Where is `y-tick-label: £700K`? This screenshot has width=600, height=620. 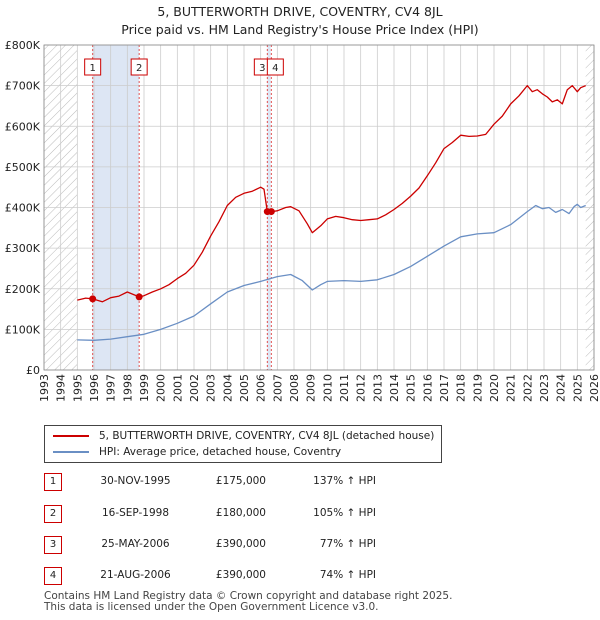 y-tick-label: £700K is located at coordinates (23, 86).